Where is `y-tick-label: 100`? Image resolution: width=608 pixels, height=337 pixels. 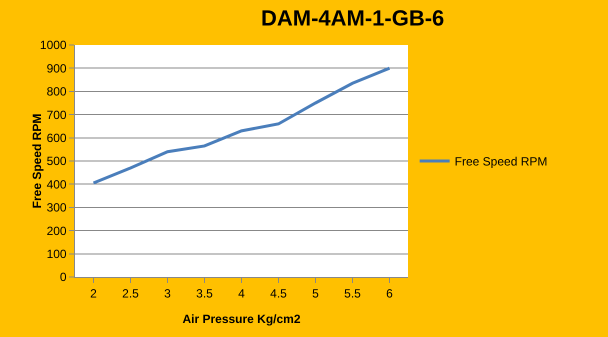
y-tick-label: 100 is located at coordinates (56, 254).